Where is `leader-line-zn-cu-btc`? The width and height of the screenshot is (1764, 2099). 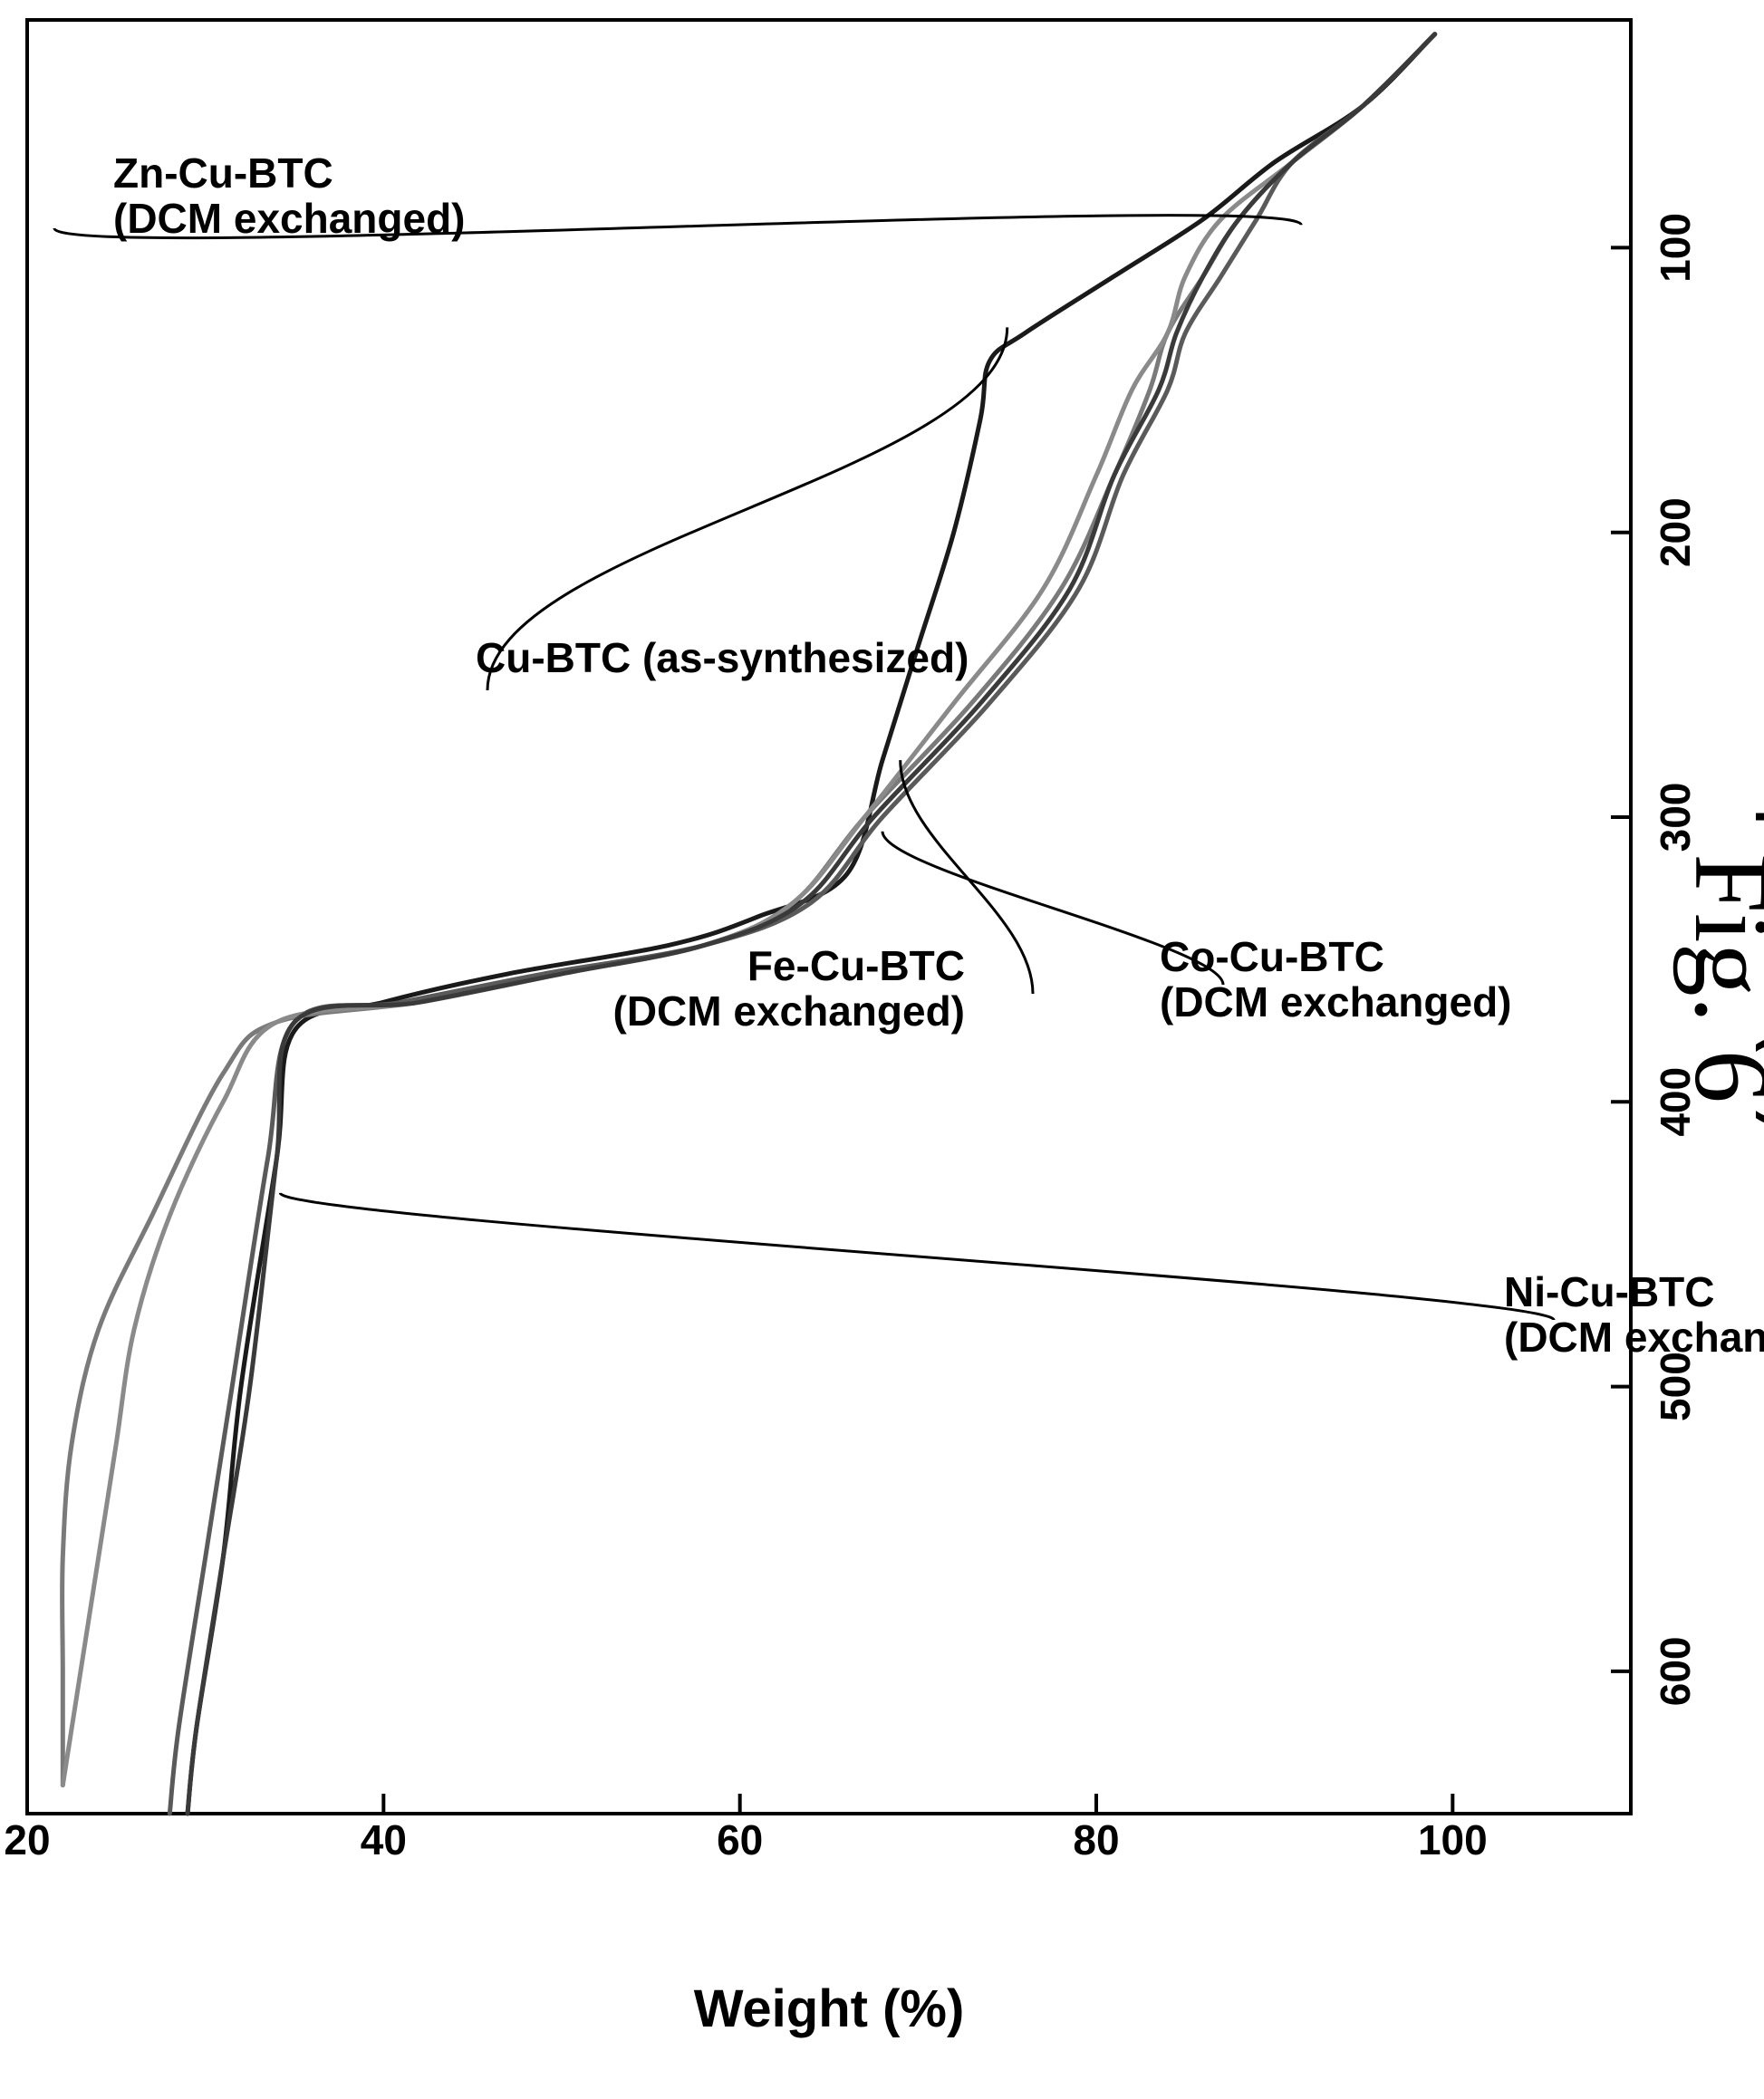
leader-line-zn-cu-btc is located at coordinates (678, 227).